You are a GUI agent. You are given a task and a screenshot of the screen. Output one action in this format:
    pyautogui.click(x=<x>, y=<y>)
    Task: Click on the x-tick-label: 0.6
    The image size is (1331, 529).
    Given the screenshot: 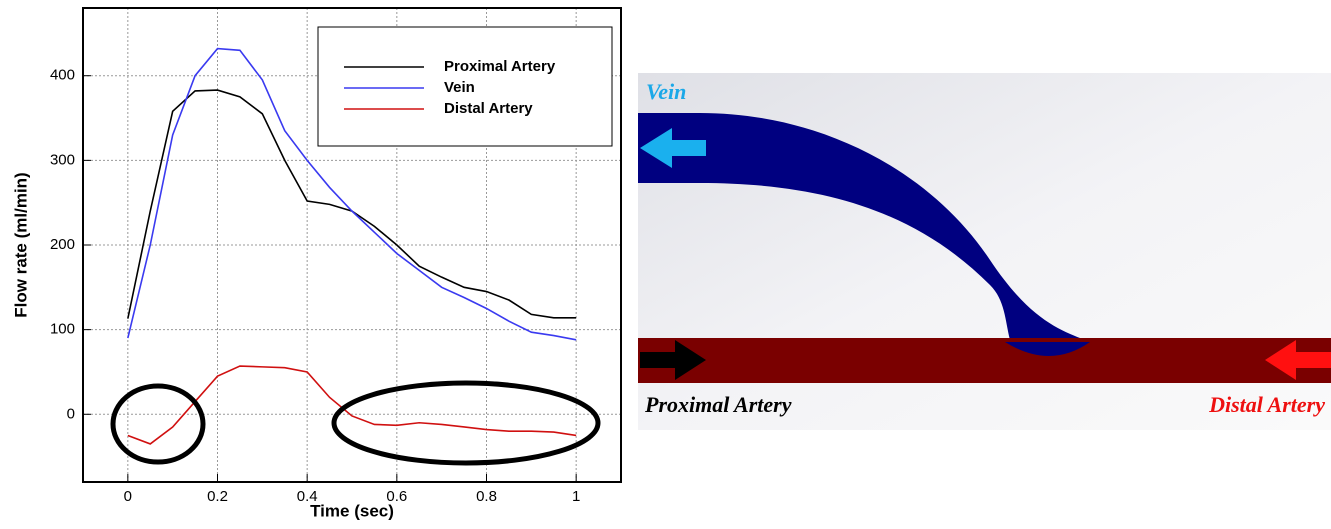 What is the action you would take?
    pyautogui.click(x=396, y=496)
    